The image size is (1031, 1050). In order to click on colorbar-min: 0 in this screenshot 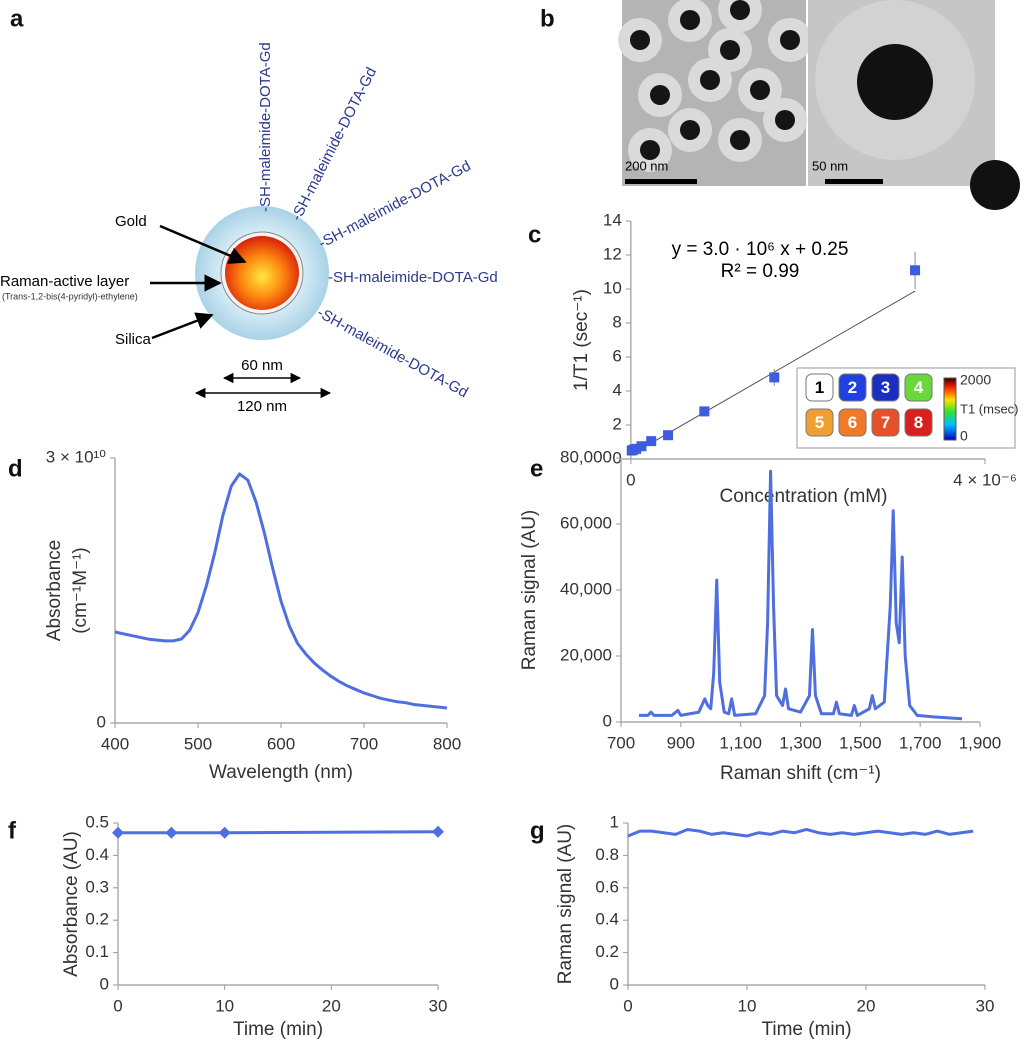, I will do `click(964, 436)`.